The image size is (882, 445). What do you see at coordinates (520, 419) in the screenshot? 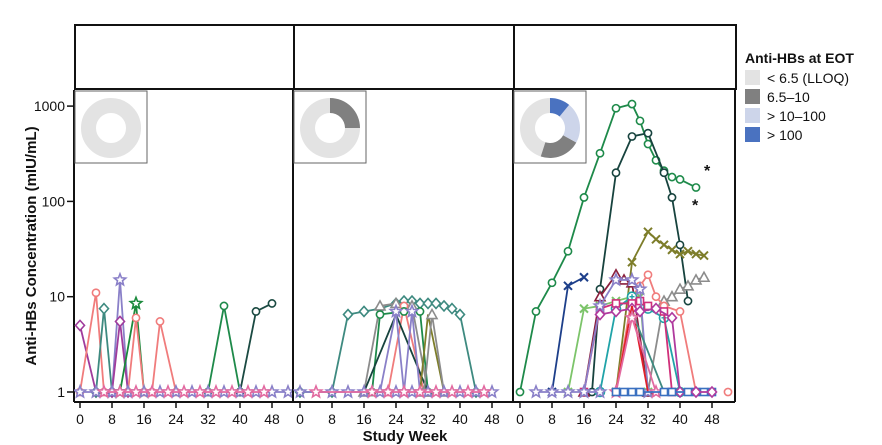
I see `x-tick-label: 0` at bounding box center [520, 419].